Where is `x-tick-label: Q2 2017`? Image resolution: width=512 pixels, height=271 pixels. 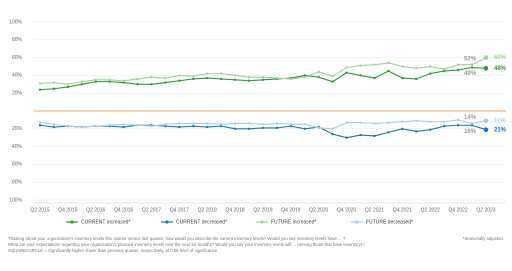 x-tick-label: Q2 2017 is located at coordinates (151, 210).